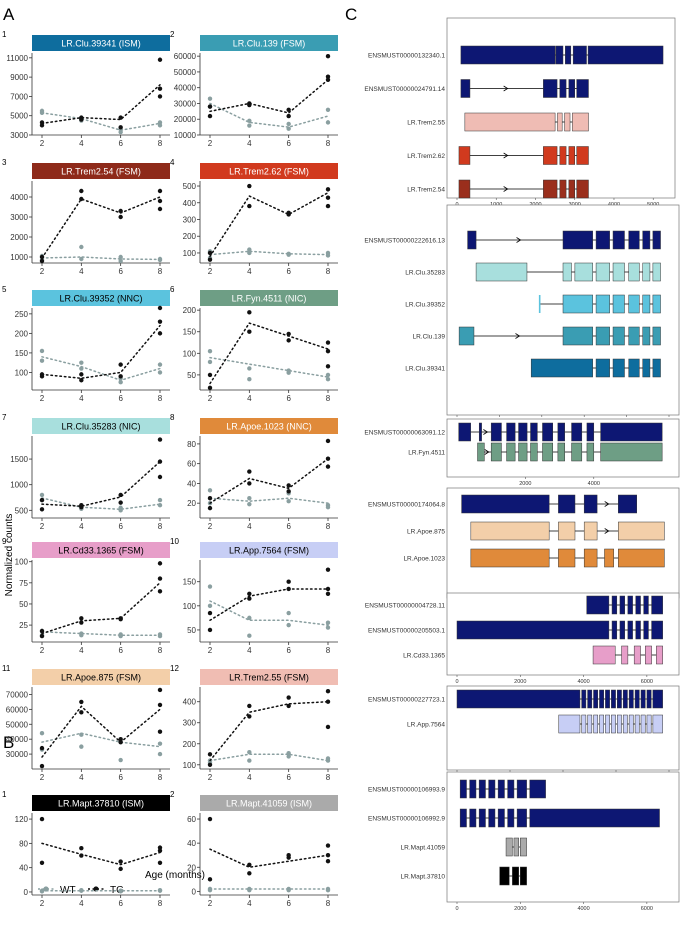 Image resolution: width=685 pixels, height=927 pixels. I want to click on y-tick-label: 60, so click(191, 464).